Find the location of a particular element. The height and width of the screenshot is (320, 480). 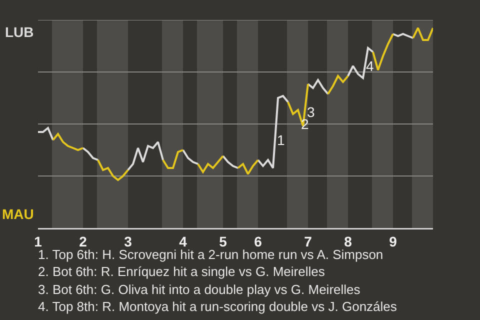

annotation: 1 is located at coordinates (281, 140).